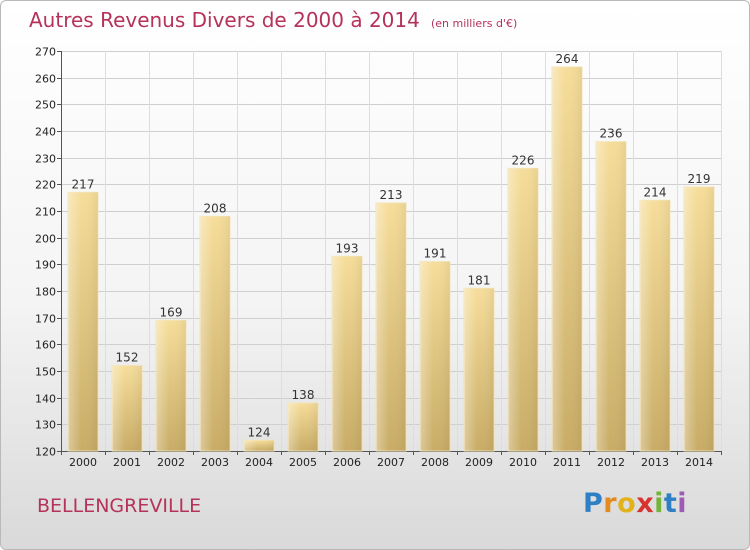  What do you see at coordinates (83, 462) in the screenshot?
I see `x-tick-label: 2000` at bounding box center [83, 462].